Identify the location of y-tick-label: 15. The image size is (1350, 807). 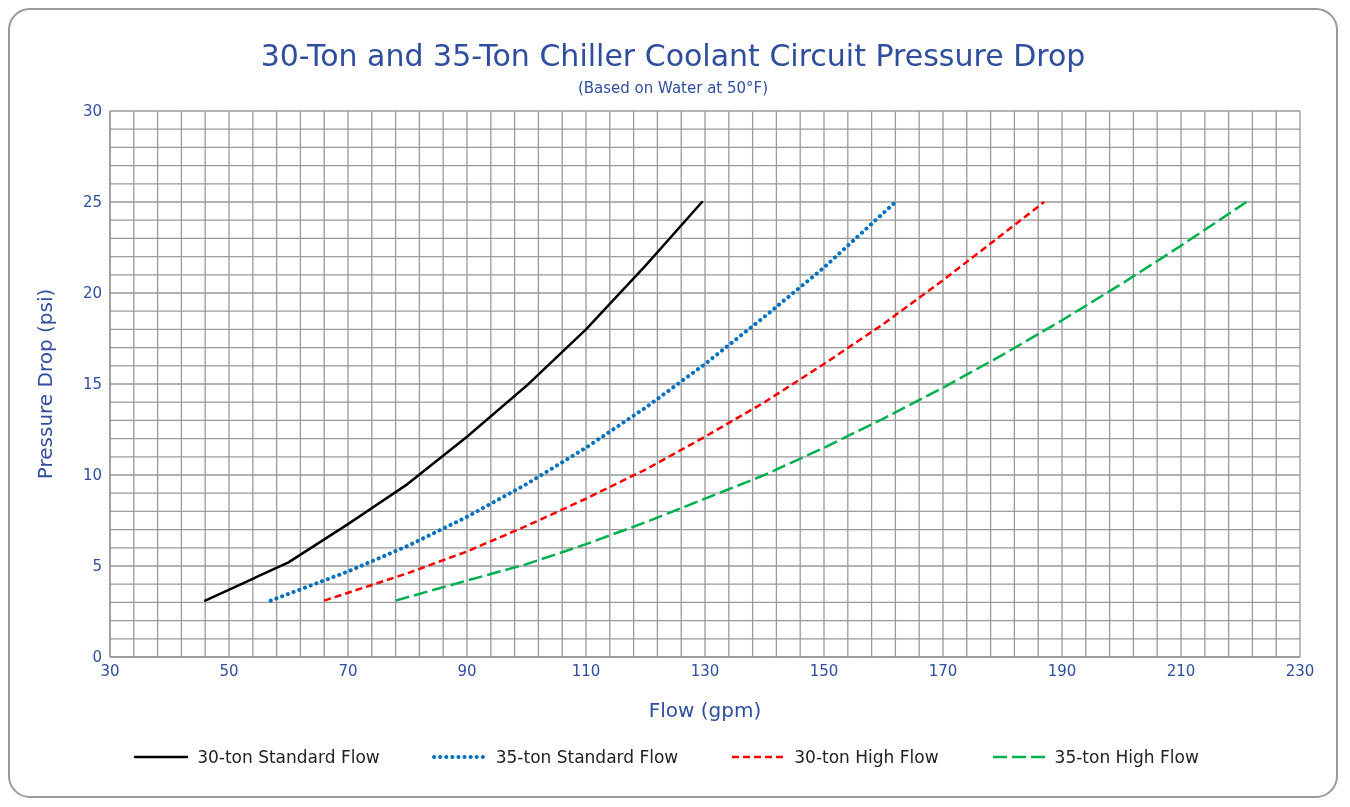
(92, 384).